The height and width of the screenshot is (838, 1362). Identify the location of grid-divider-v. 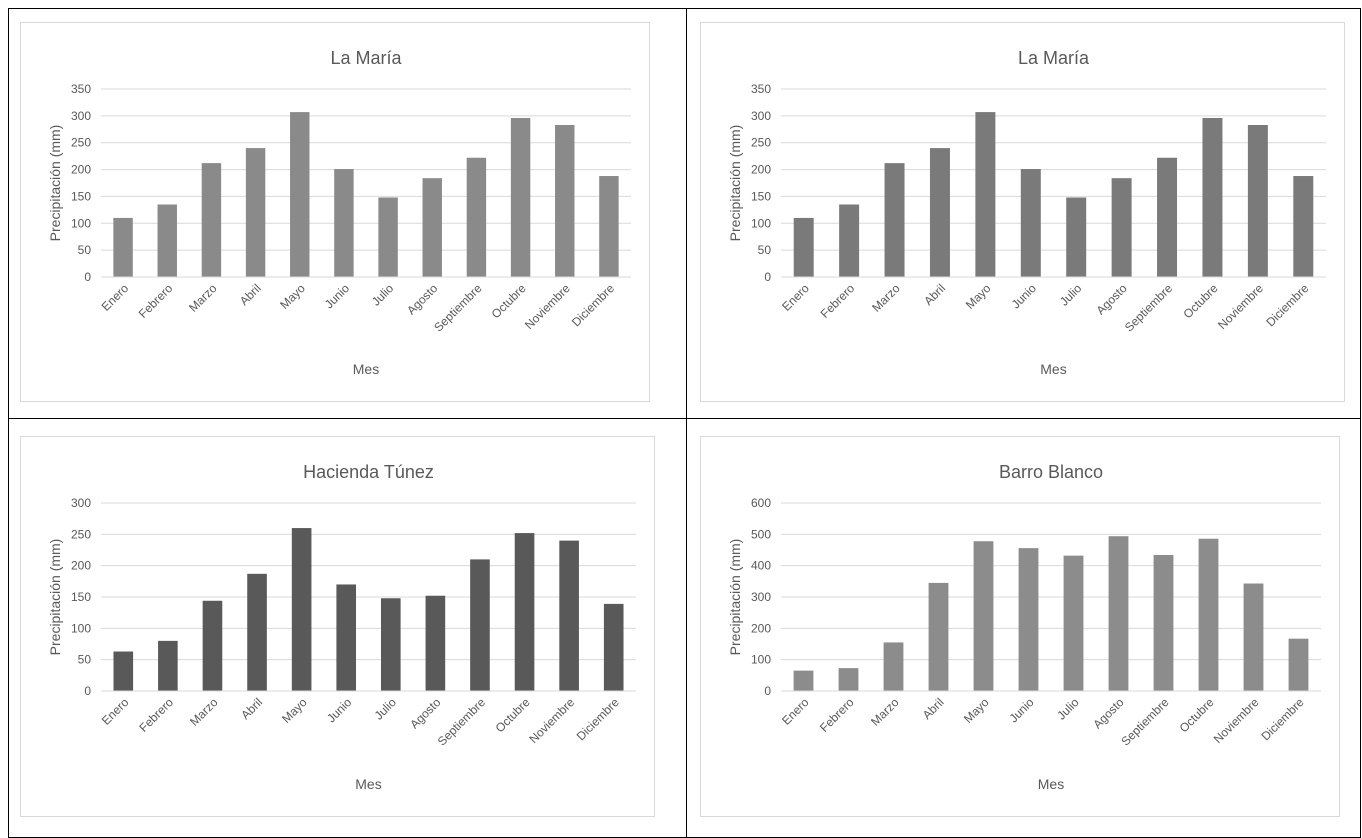
(686, 423).